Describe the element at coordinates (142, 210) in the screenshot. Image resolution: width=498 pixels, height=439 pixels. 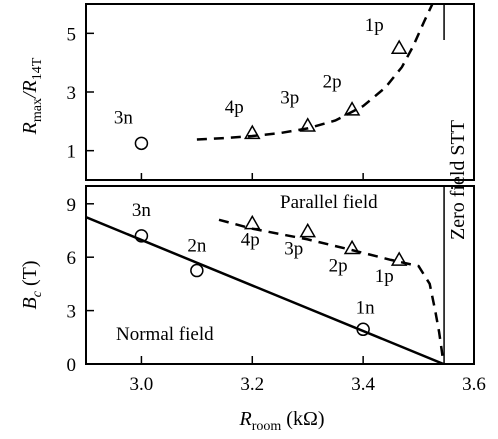
I see `bottom-point-label-3n: 3n` at that location.